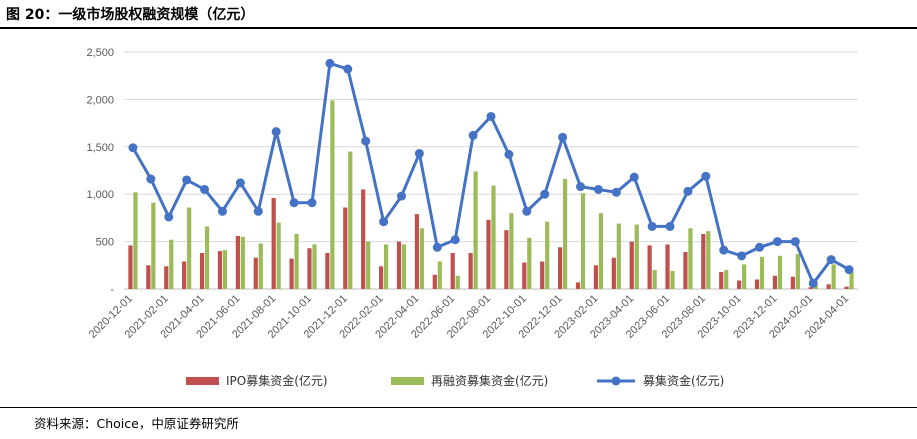  Describe the element at coordinates (130, 15) in the screenshot. I see `figure-title: 图 20：一级市场股权融资规模（亿元）` at that location.